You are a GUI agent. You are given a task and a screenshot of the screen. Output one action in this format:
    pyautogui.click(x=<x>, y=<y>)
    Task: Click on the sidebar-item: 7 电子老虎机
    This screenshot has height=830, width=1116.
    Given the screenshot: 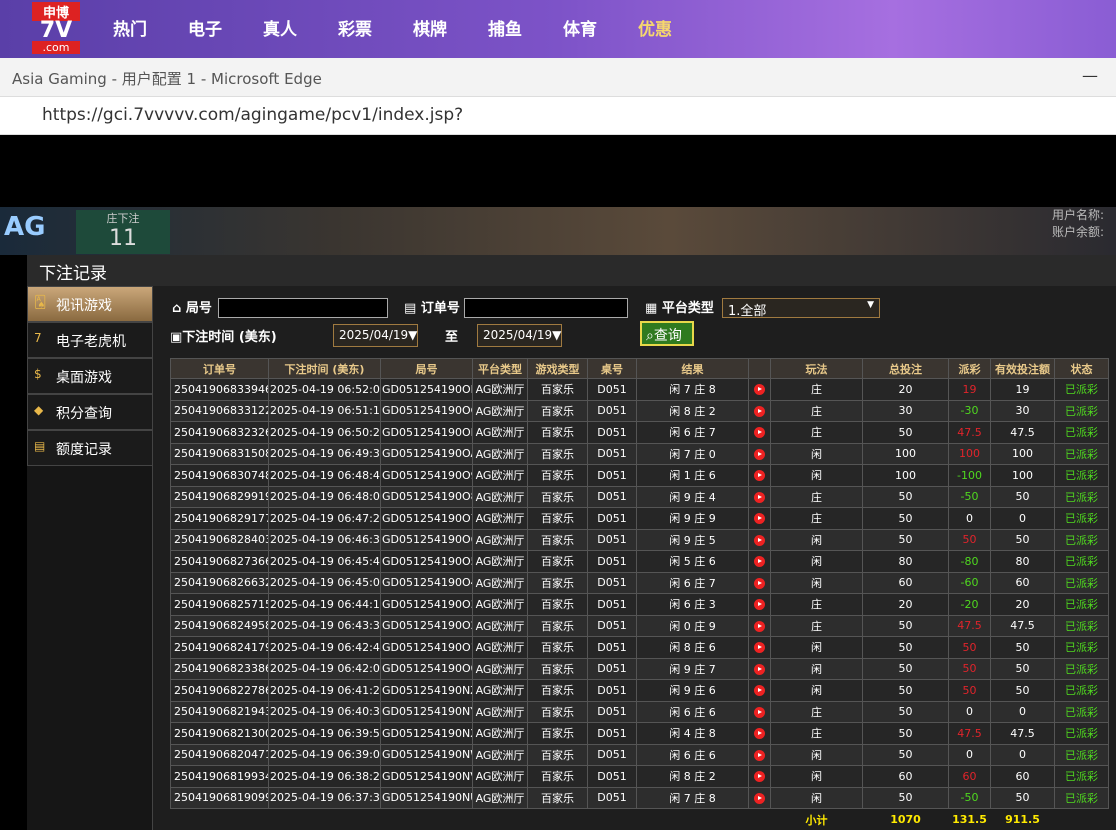 What is the action you would take?
    pyautogui.click(x=90, y=340)
    